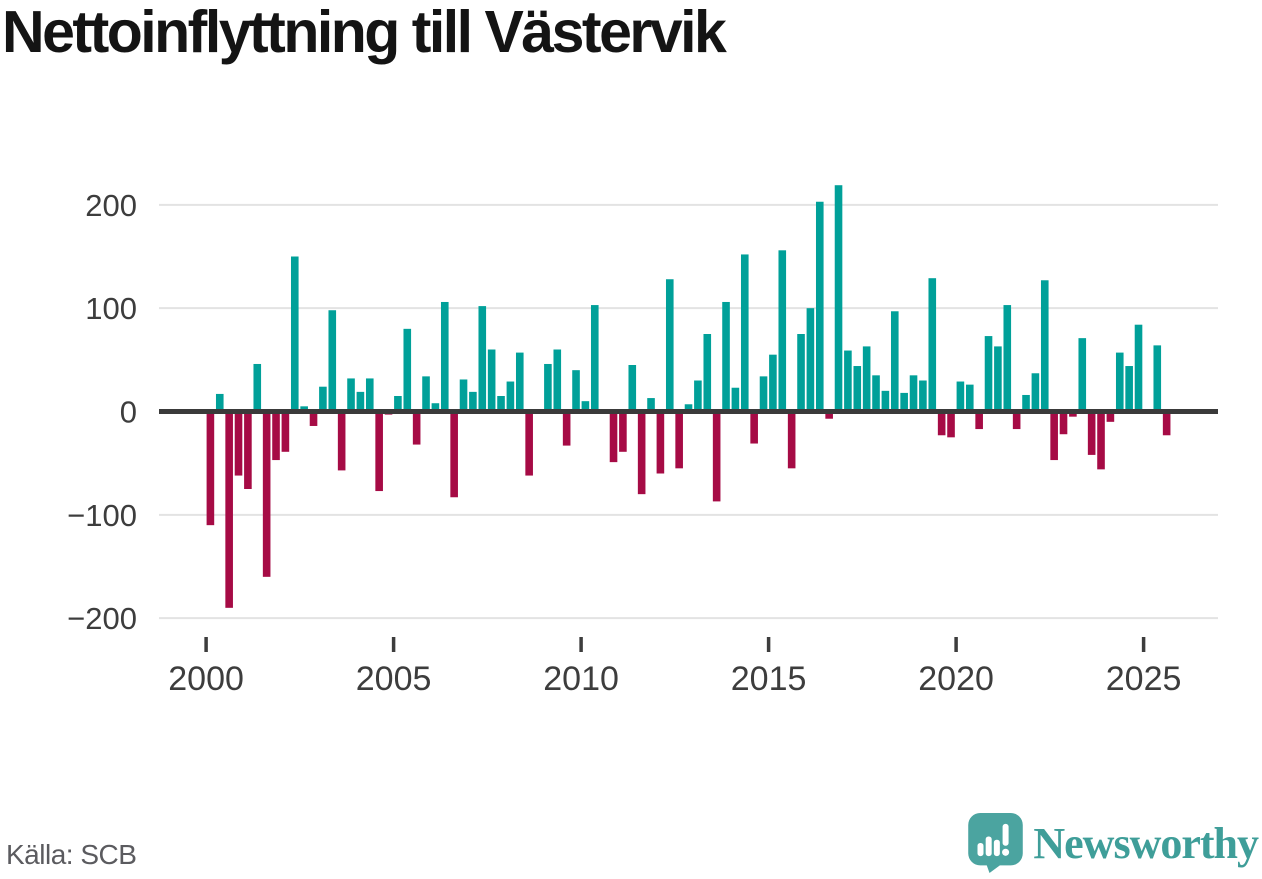 The height and width of the screenshot is (879, 1262). I want to click on y-tick-label: 100, so click(111, 308).